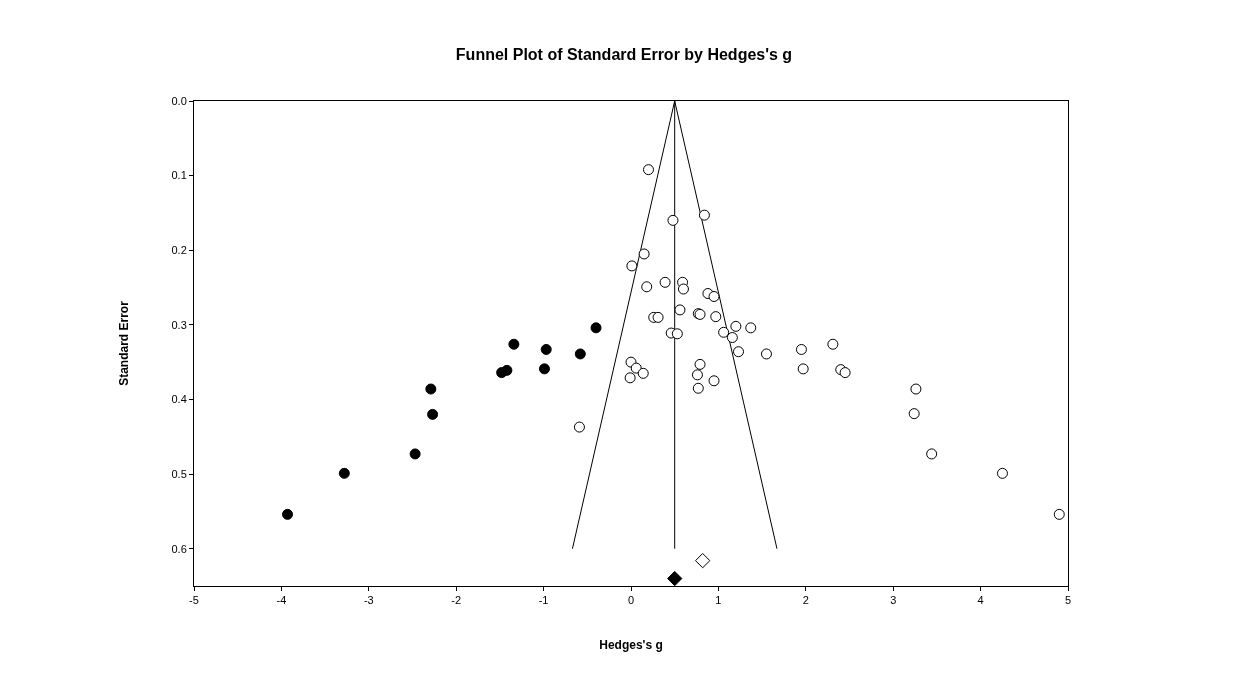 The width and height of the screenshot is (1248, 686). Describe the element at coordinates (179, 175) in the screenshot. I see `y-tick-label: 0.1` at that location.